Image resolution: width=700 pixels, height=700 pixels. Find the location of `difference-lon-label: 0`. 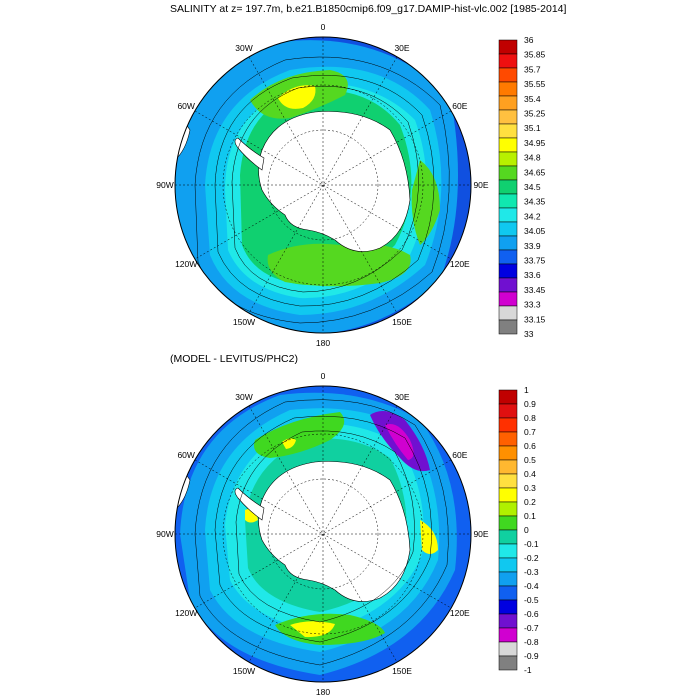

difference-lon-label: 0 is located at coordinates (323, 376).